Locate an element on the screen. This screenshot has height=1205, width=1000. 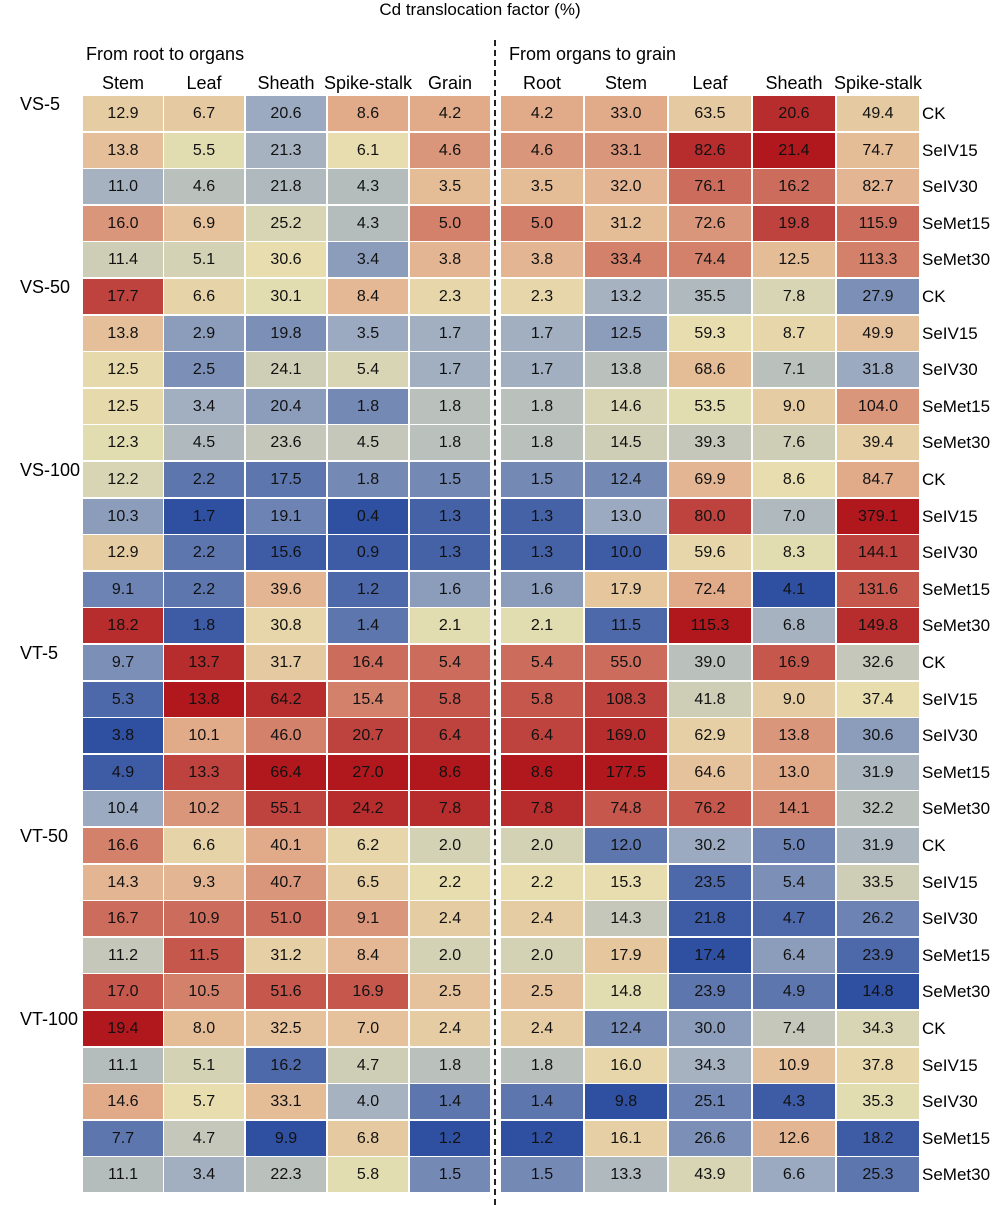
heatmap-cell: 1.3 is located at coordinates (542, 516).